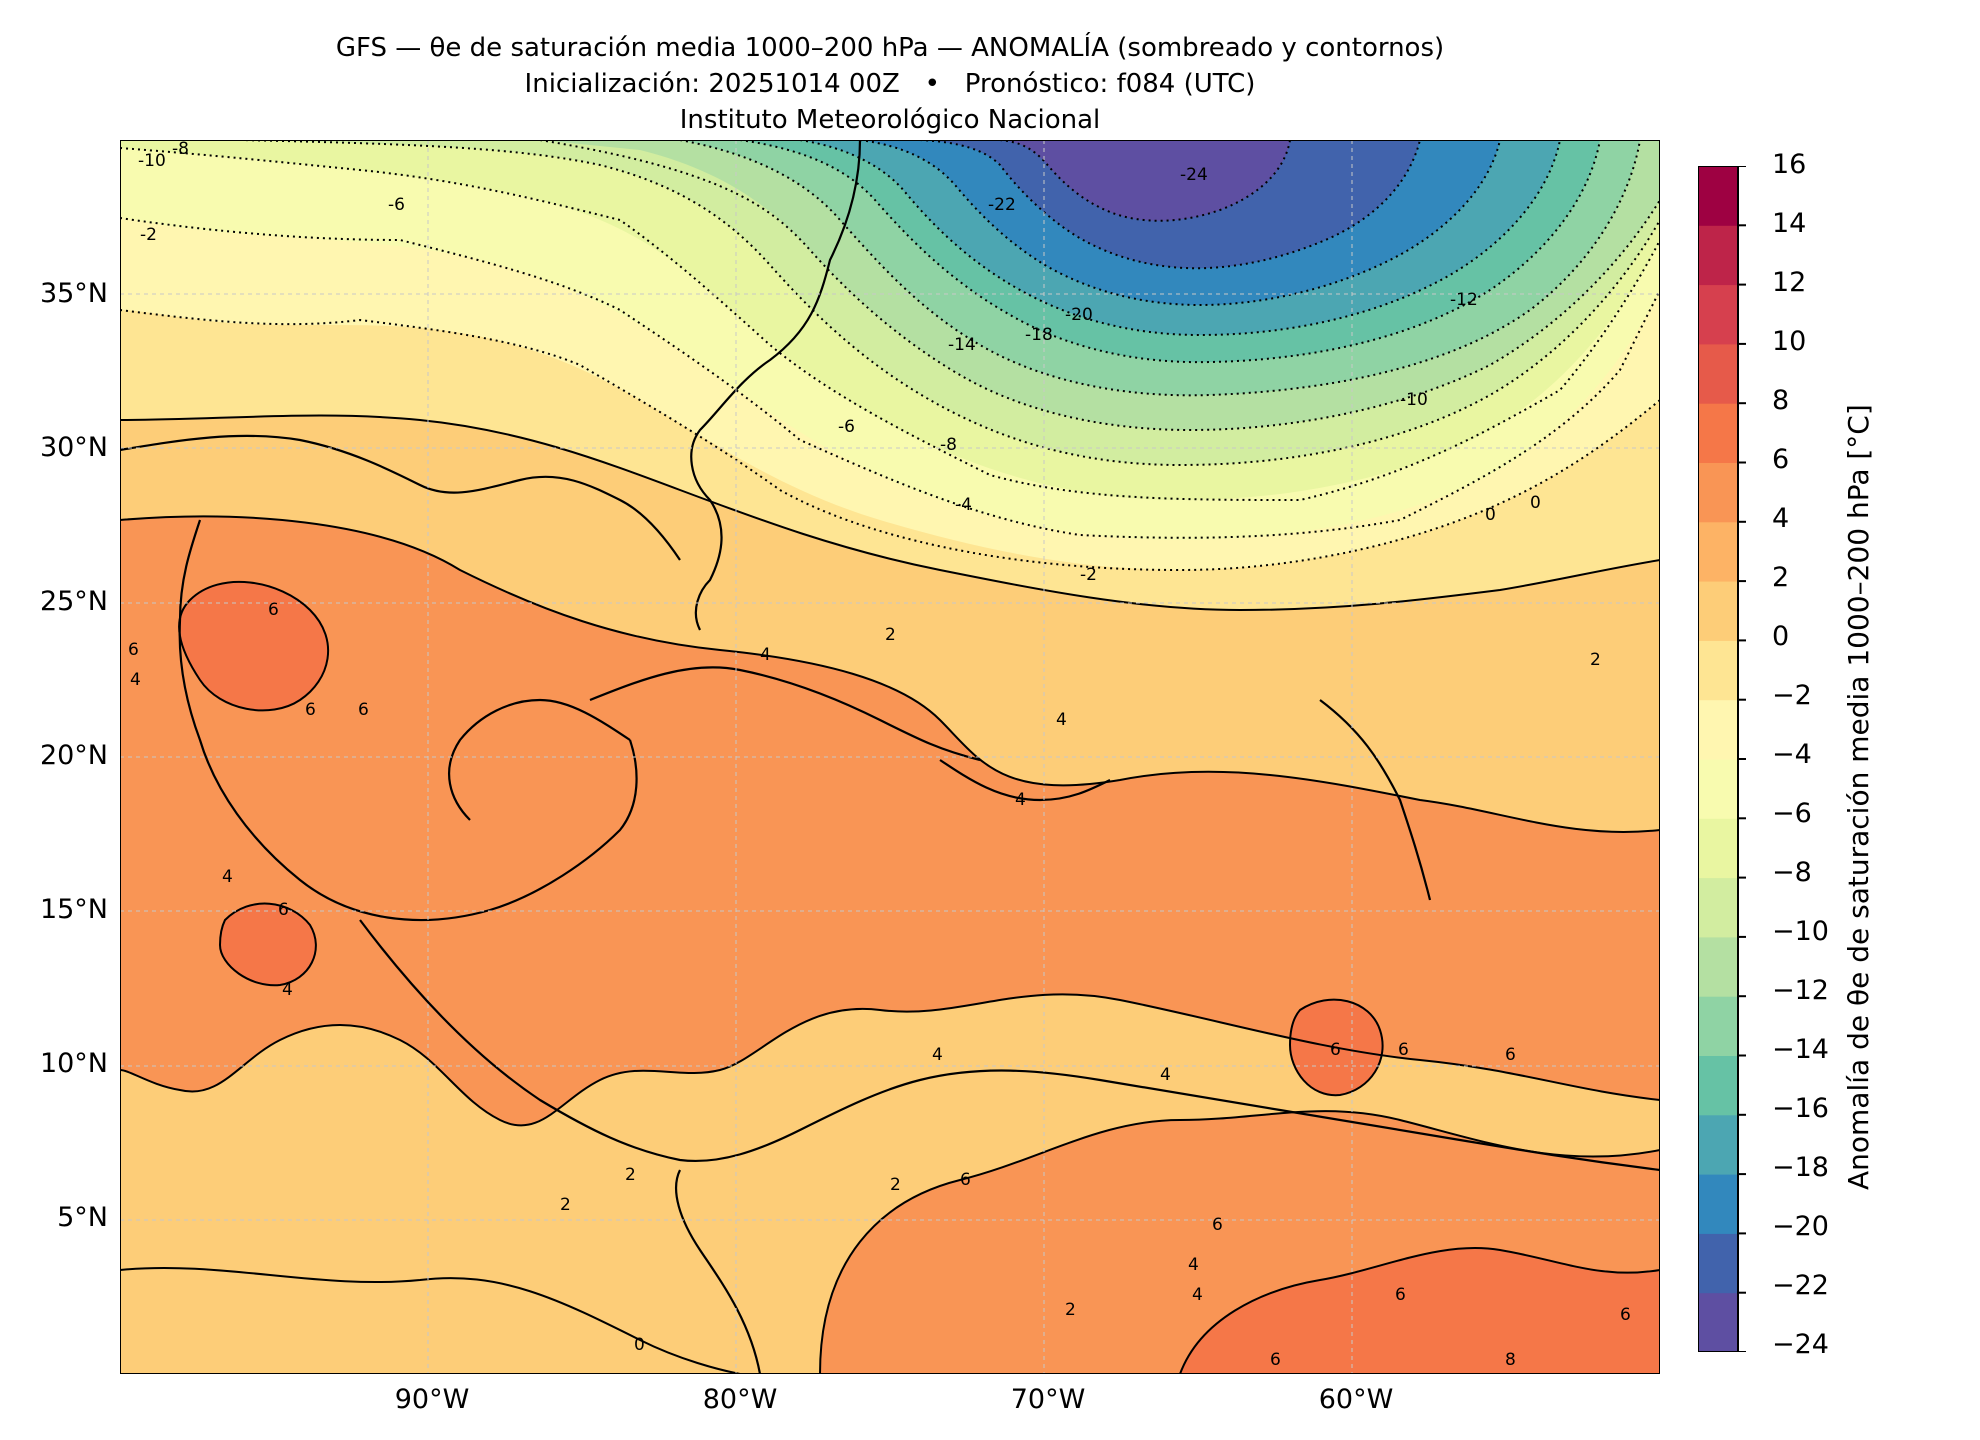 The width and height of the screenshot is (1980, 1440). What do you see at coordinates (1781, 636) in the screenshot?
I see `colorbar-tick-label: 0` at bounding box center [1781, 636].